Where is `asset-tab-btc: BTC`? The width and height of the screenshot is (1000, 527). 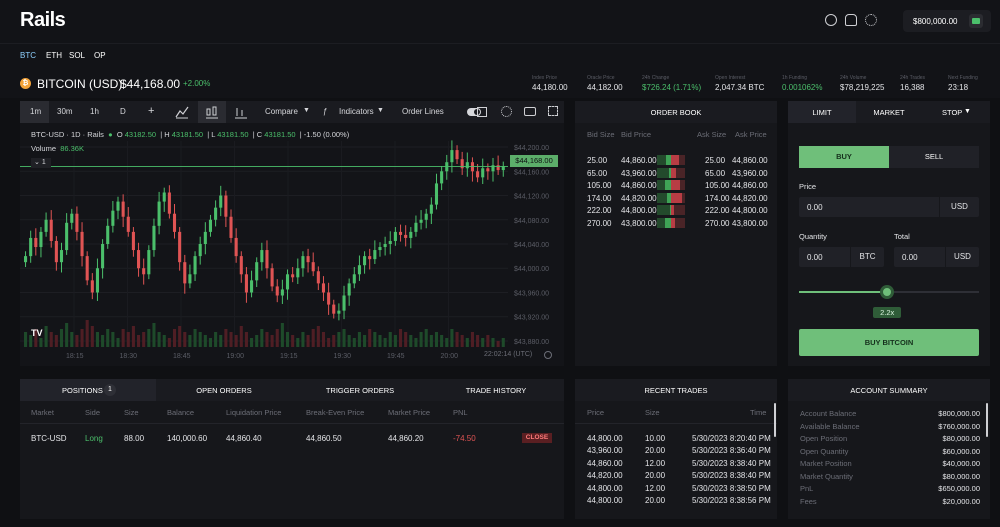 asset-tab-btc: BTC is located at coordinates (28, 55).